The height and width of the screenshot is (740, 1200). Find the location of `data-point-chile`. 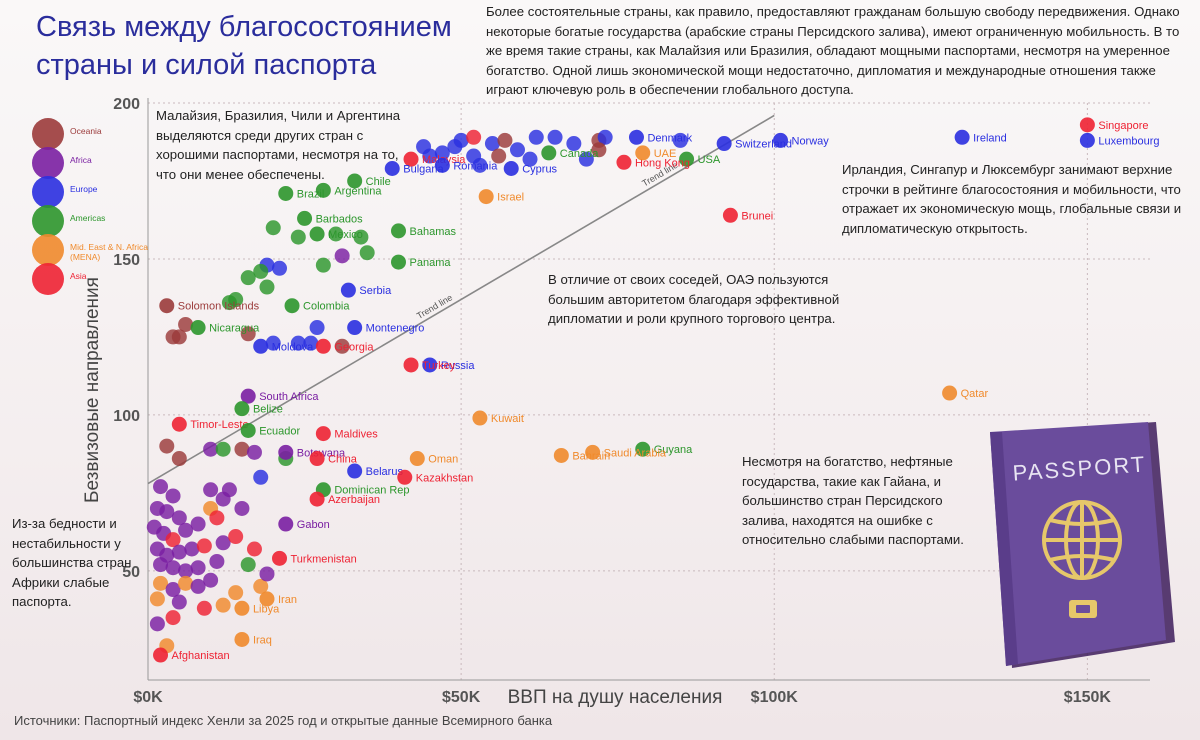

data-point-chile is located at coordinates (355, 181).